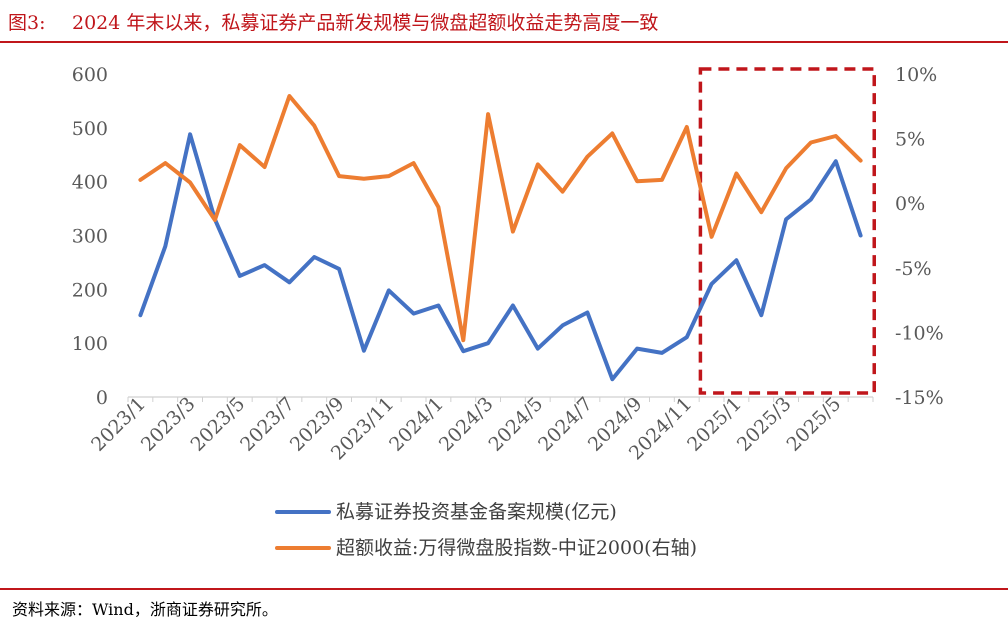 This screenshot has height=630, width=1008. Describe the element at coordinates (714, 424) in the screenshot. I see `x-tick-label: 2025/1` at that location.